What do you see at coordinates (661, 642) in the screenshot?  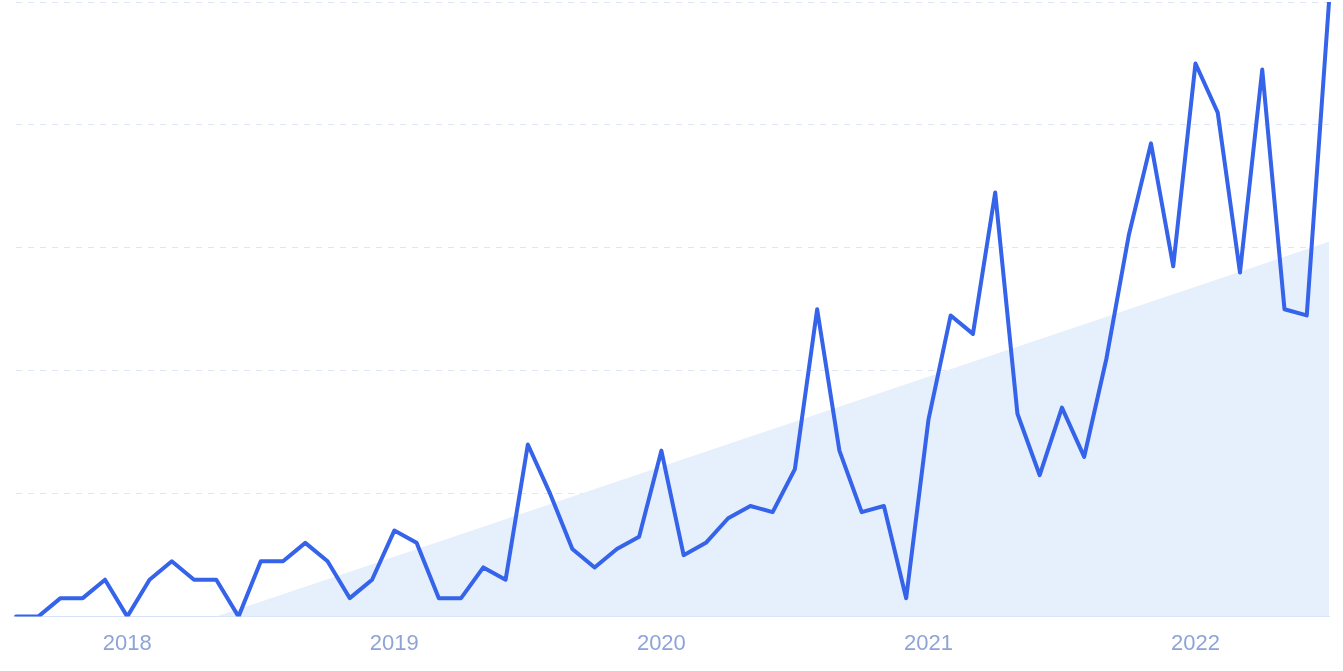 I see `x-tick-label: 2020` at bounding box center [661, 642].